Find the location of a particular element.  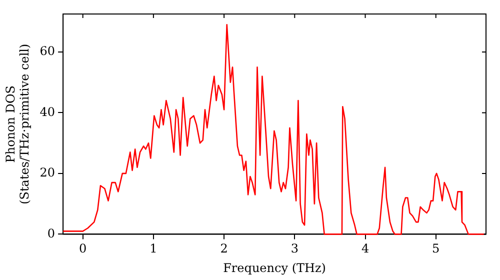

x-tick-label: 1 is located at coordinates (154, 249).